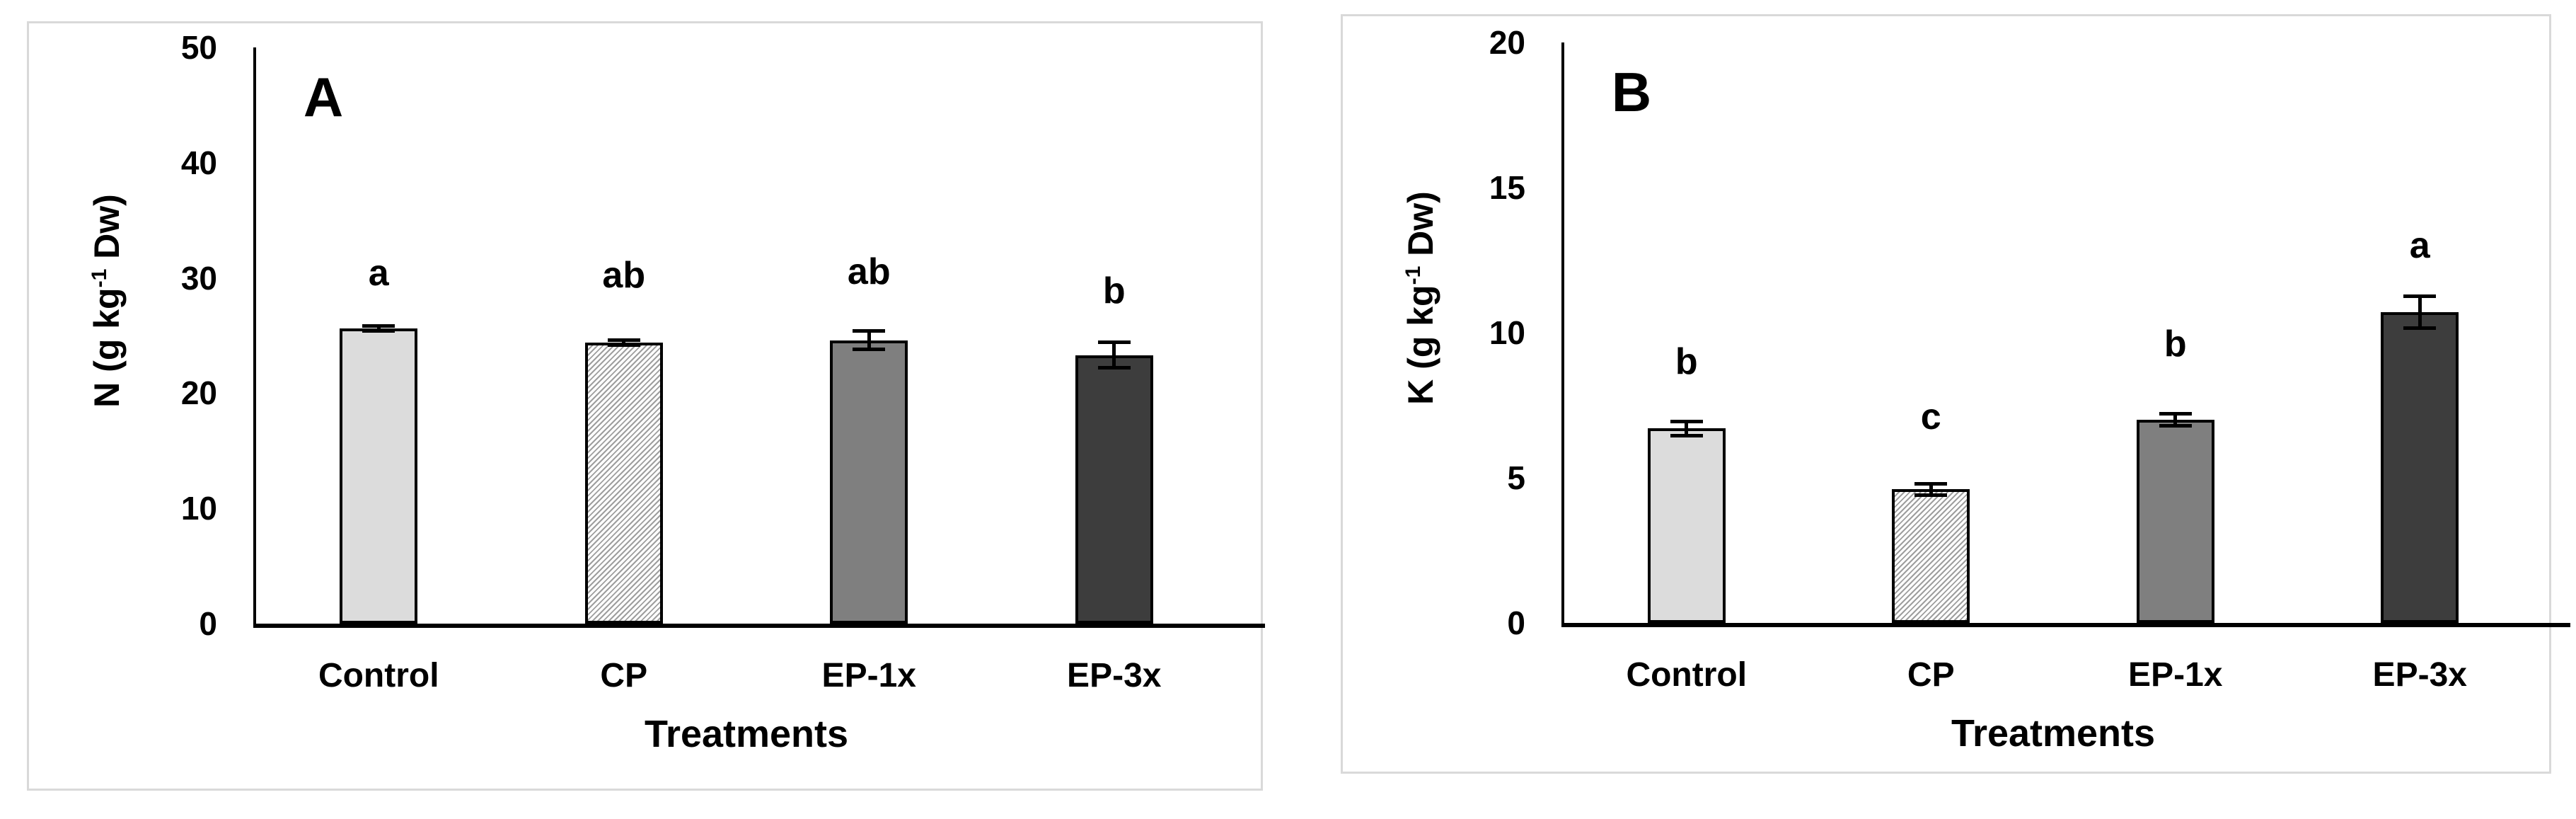  What do you see at coordinates (1631, 92) in the screenshot?
I see `panel-letter: B` at bounding box center [1631, 92].